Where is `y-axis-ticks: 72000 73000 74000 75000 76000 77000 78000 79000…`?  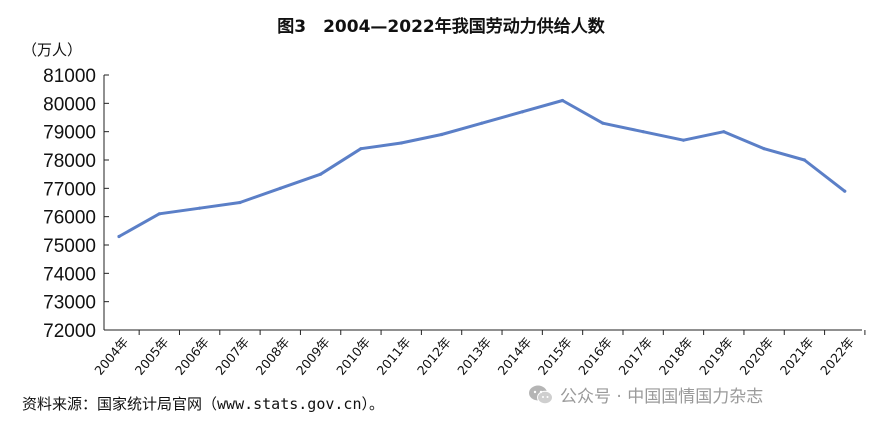
y-axis-ticks: 72000 73000 74000 75000 76000 77000 78000 79000… is located at coordinates (76, 204).